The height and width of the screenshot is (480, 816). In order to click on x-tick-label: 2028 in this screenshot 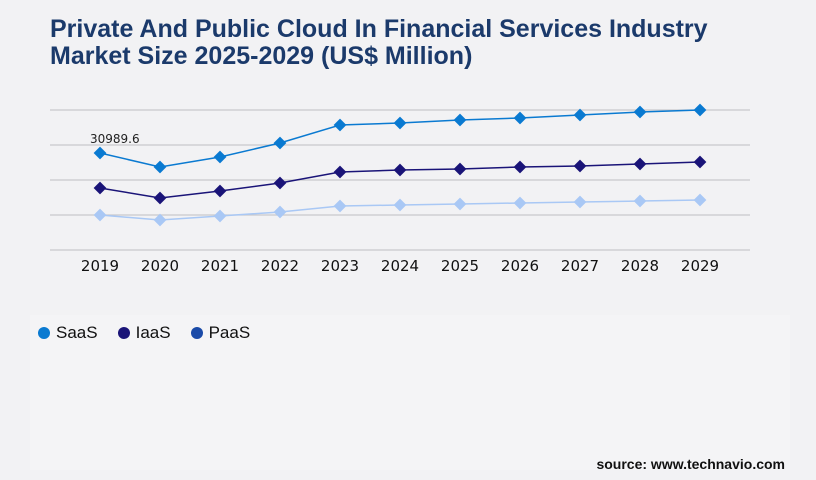, I will do `click(640, 266)`.